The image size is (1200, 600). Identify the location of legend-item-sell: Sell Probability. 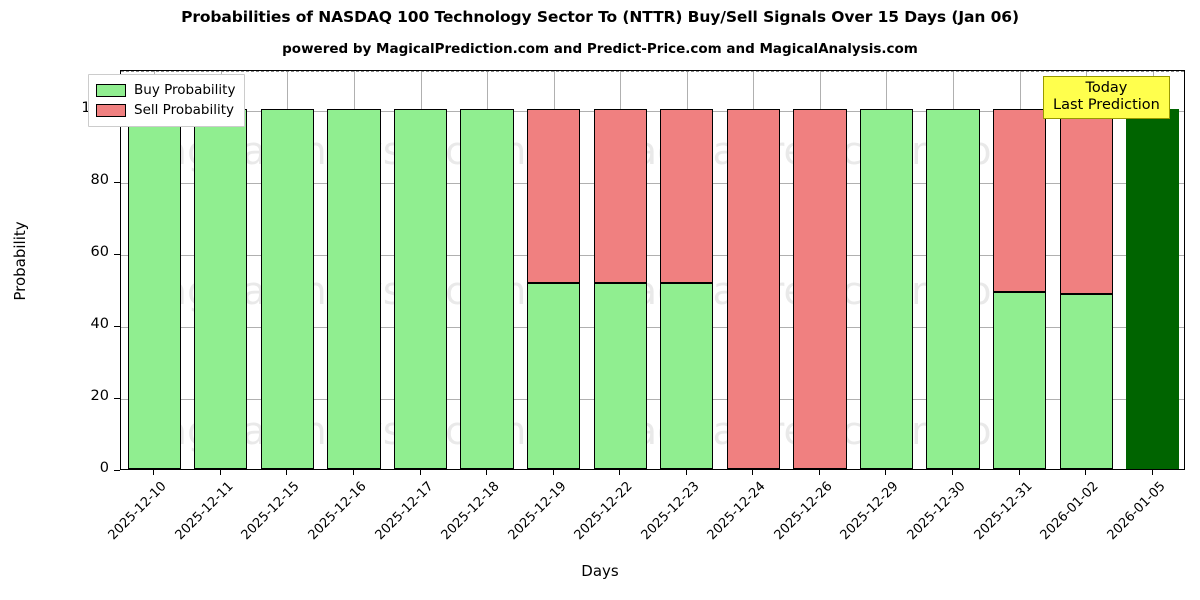
(165, 110).